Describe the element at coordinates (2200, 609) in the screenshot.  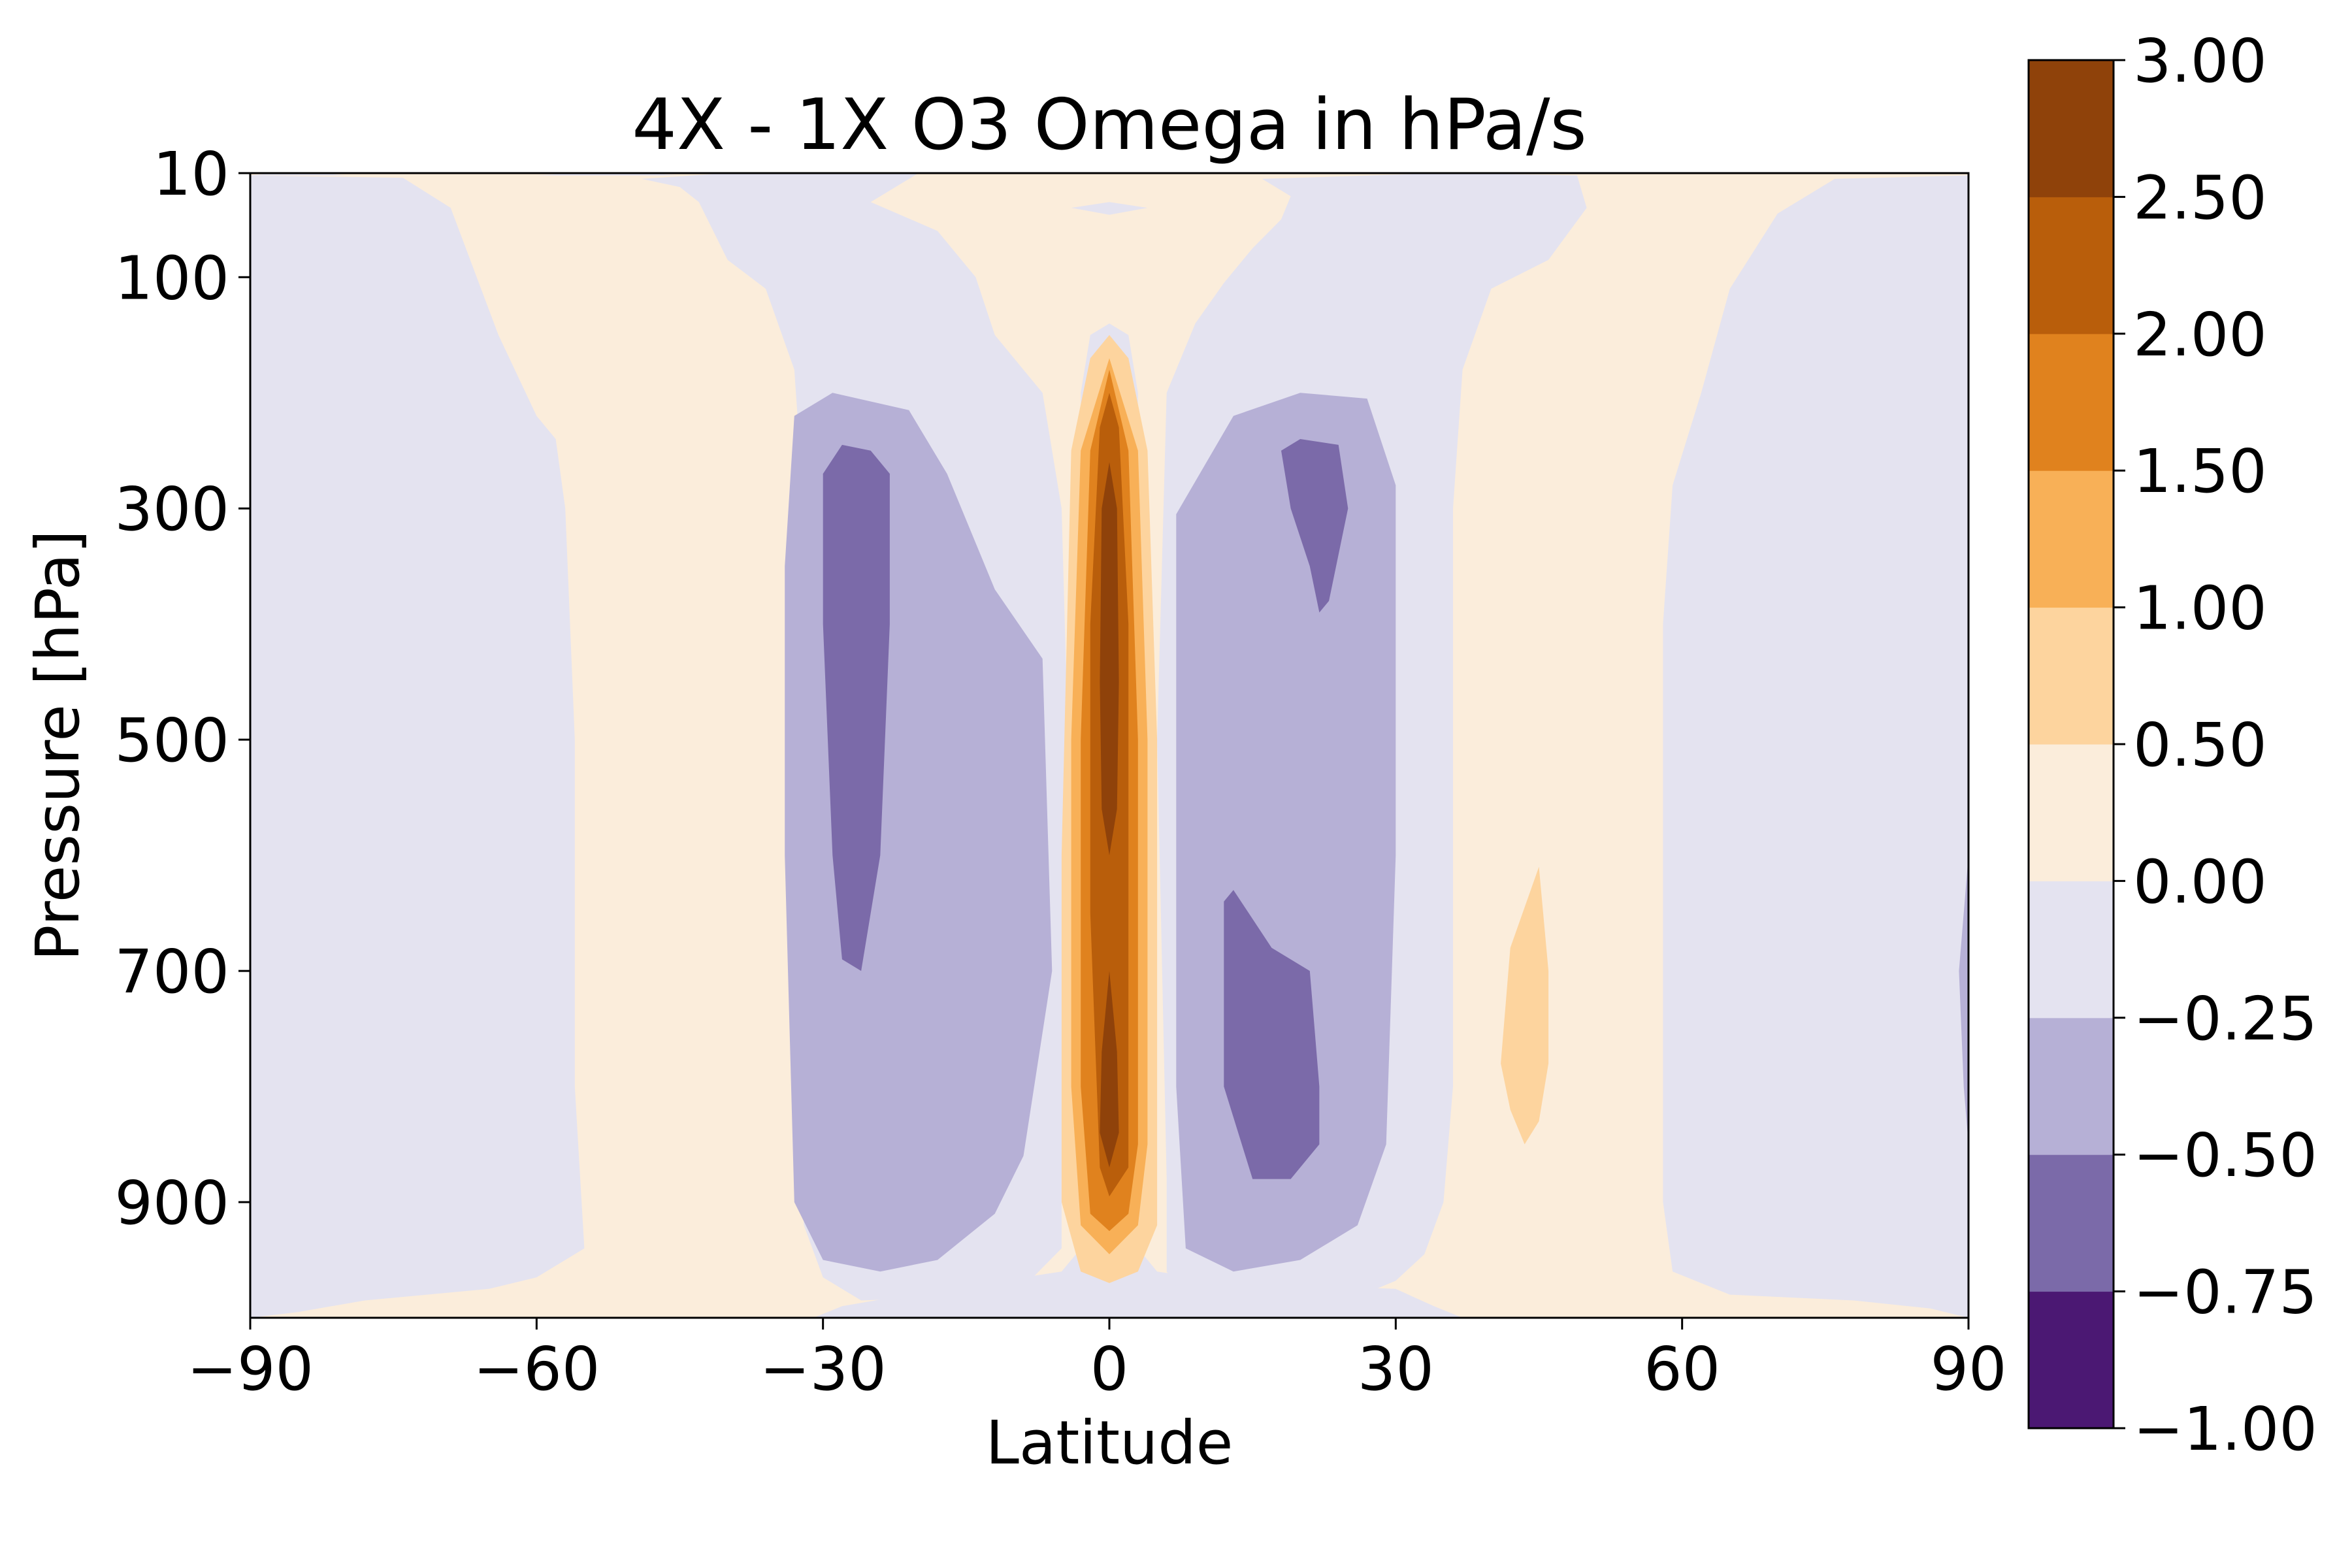
I see `colorbar-tick-label: 1.00` at that location.